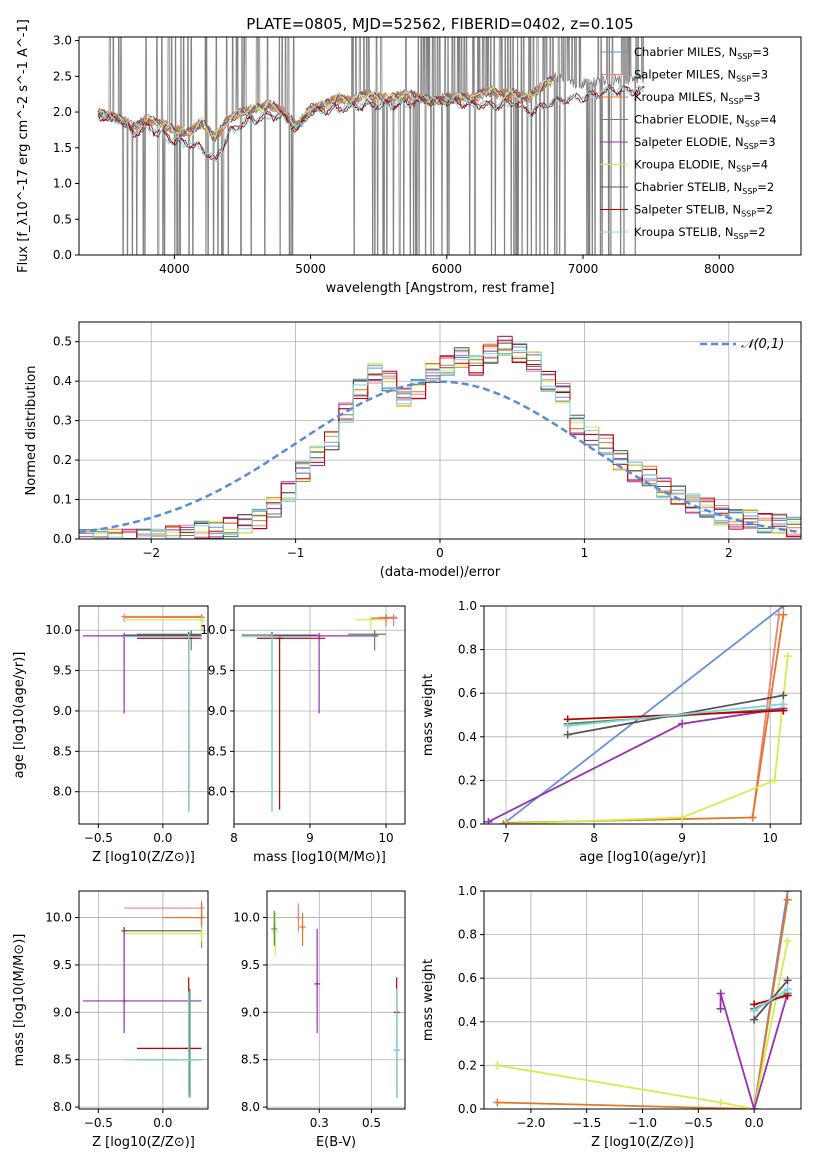 This screenshot has width=819, height=1170. What do you see at coordinates (447, 269) in the screenshot?
I see `x-tick-label: 6000` at bounding box center [447, 269].